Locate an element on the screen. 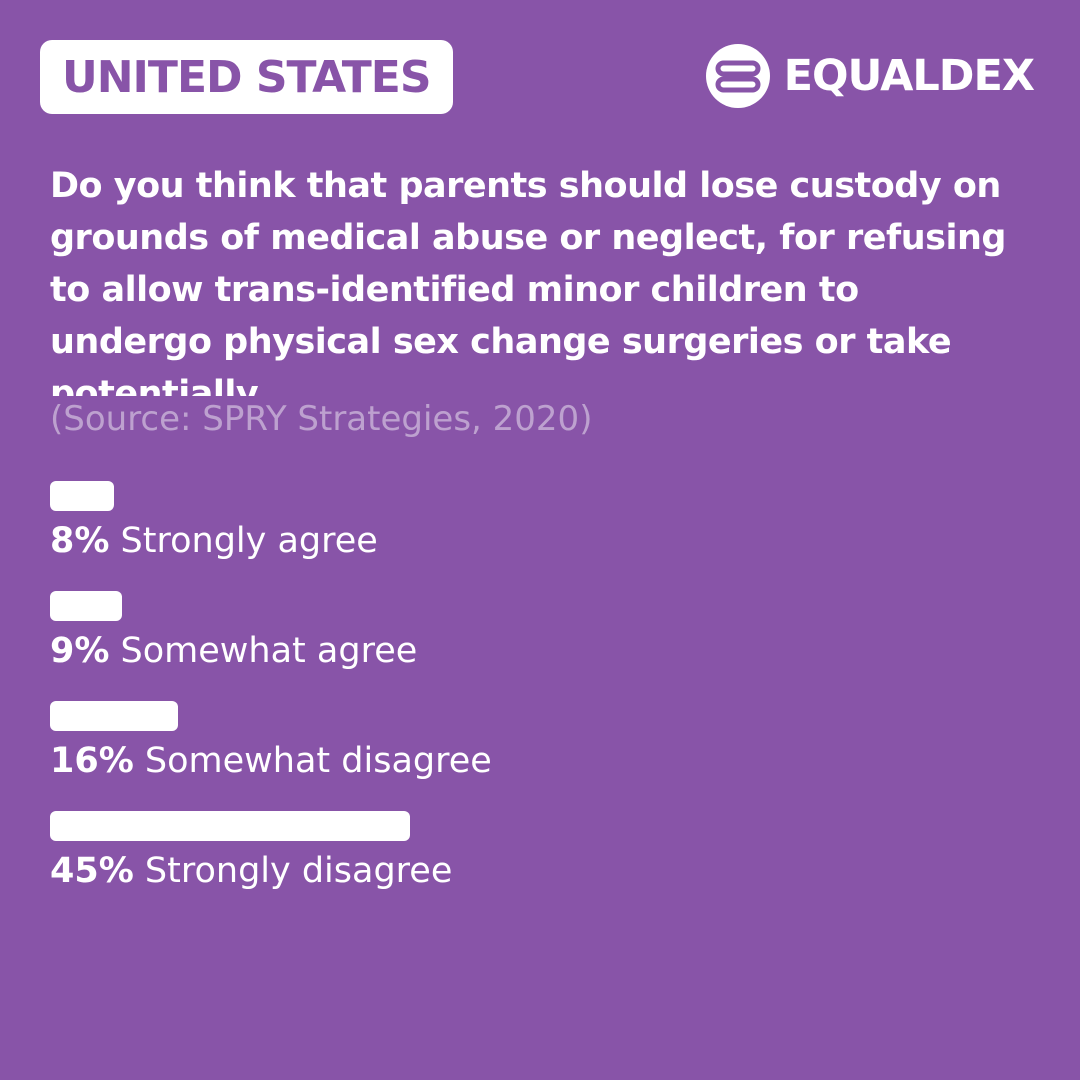 The width and height of the screenshot is (1080, 1080). result-percentage: 16% is located at coordinates (92, 761).